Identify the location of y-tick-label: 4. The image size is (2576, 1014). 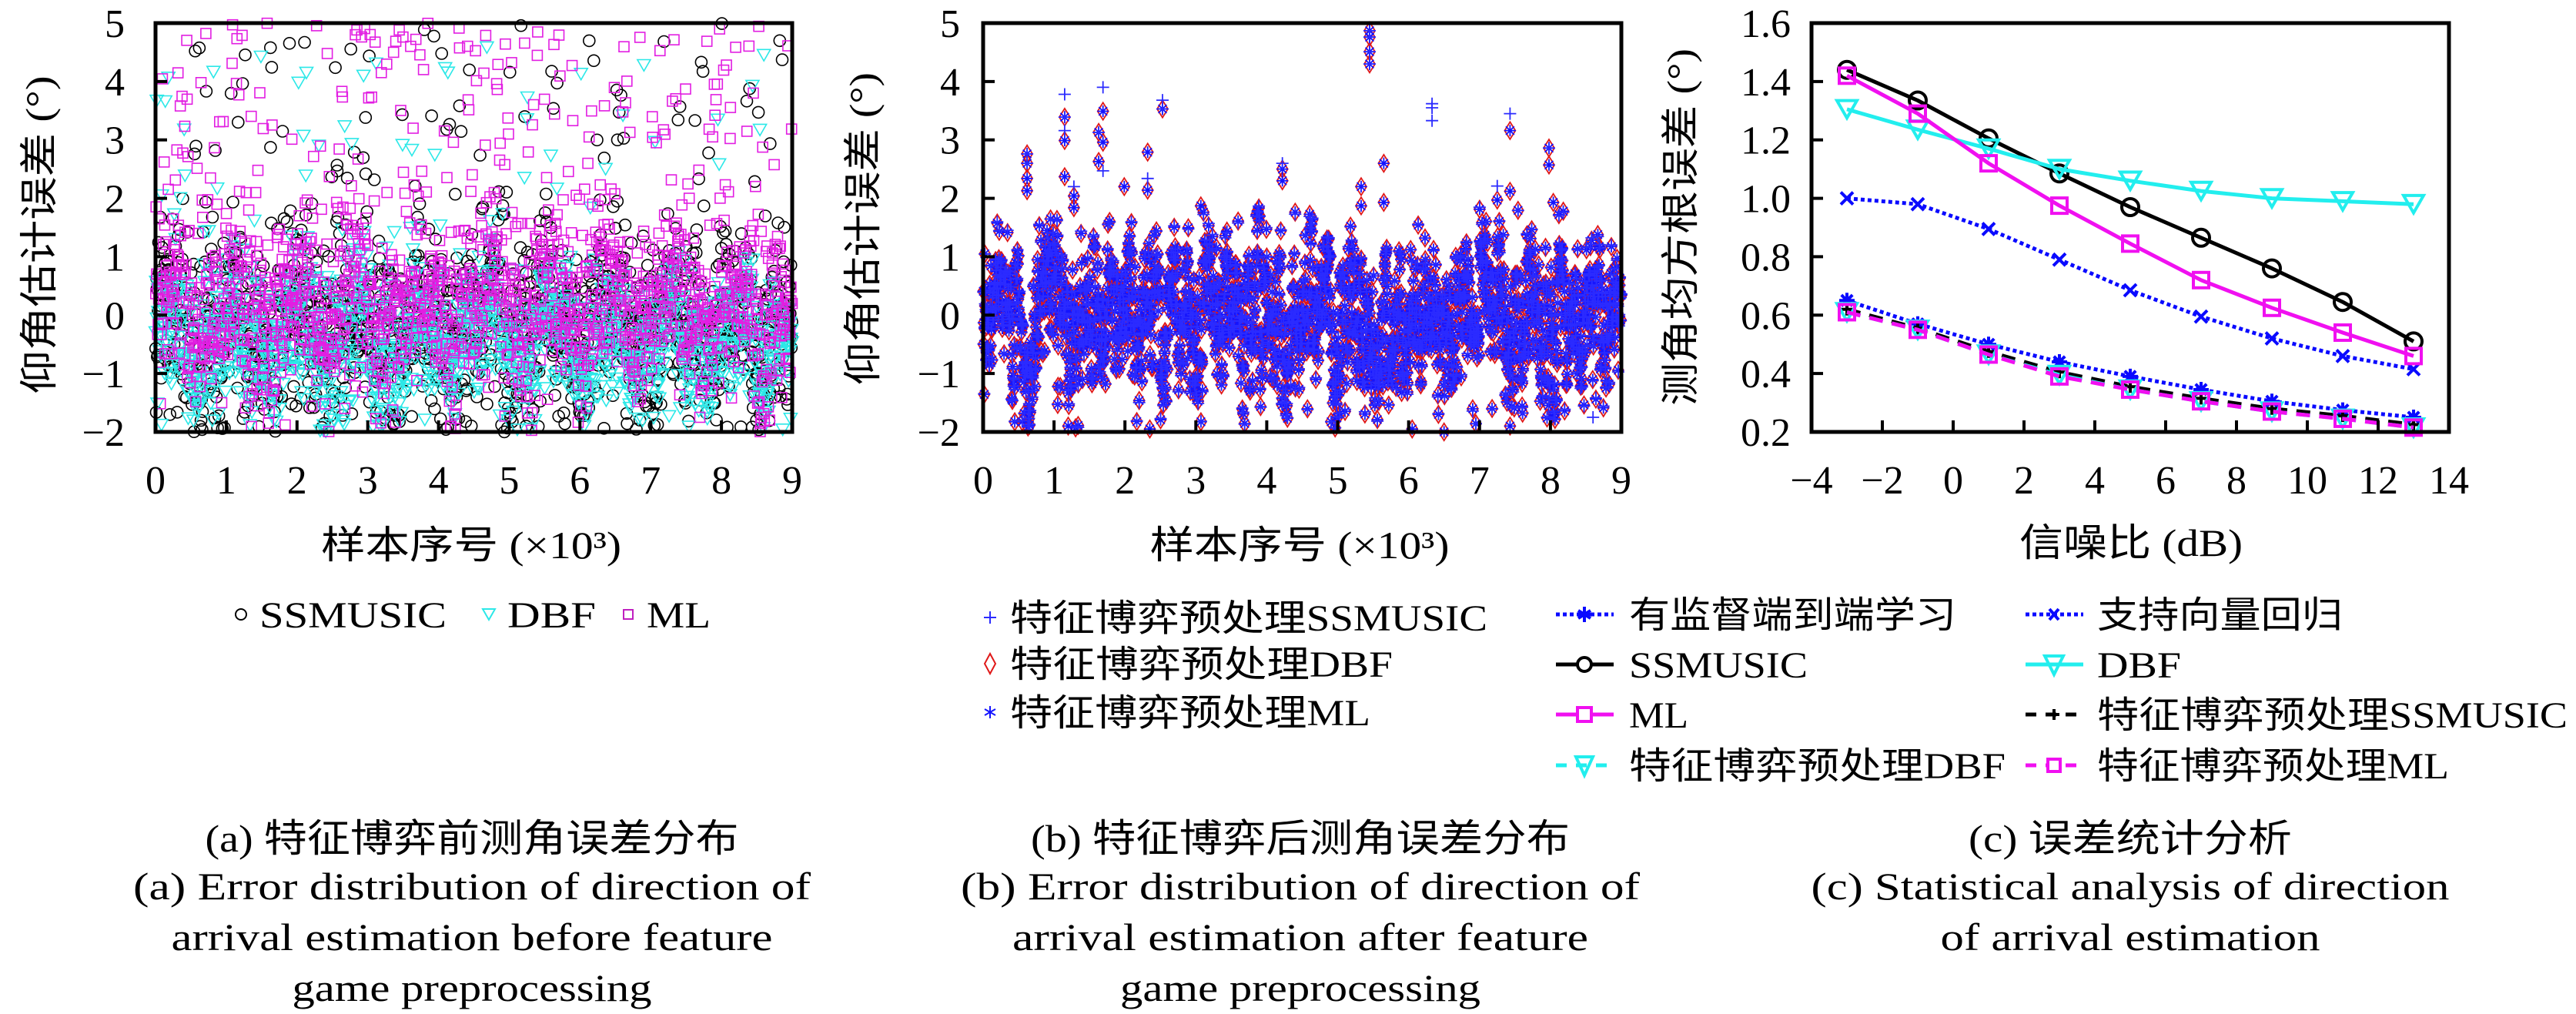
(115, 83).